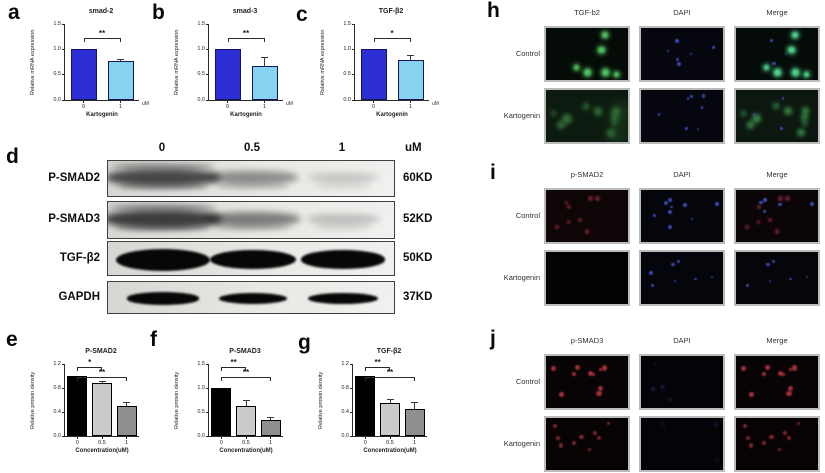 Image resolution: width=825 pixels, height=473 pixels. What do you see at coordinates (252, 148) in the screenshot?
I see `lane-header: 0.5` at bounding box center [252, 148].